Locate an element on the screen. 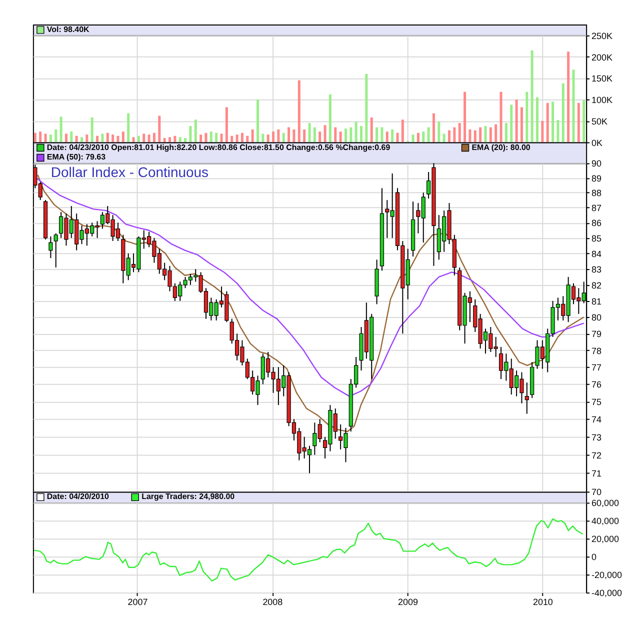 The width and height of the screenshot is (625, 623). x-tick-label: 2007 is located at coordinates (138, 602).